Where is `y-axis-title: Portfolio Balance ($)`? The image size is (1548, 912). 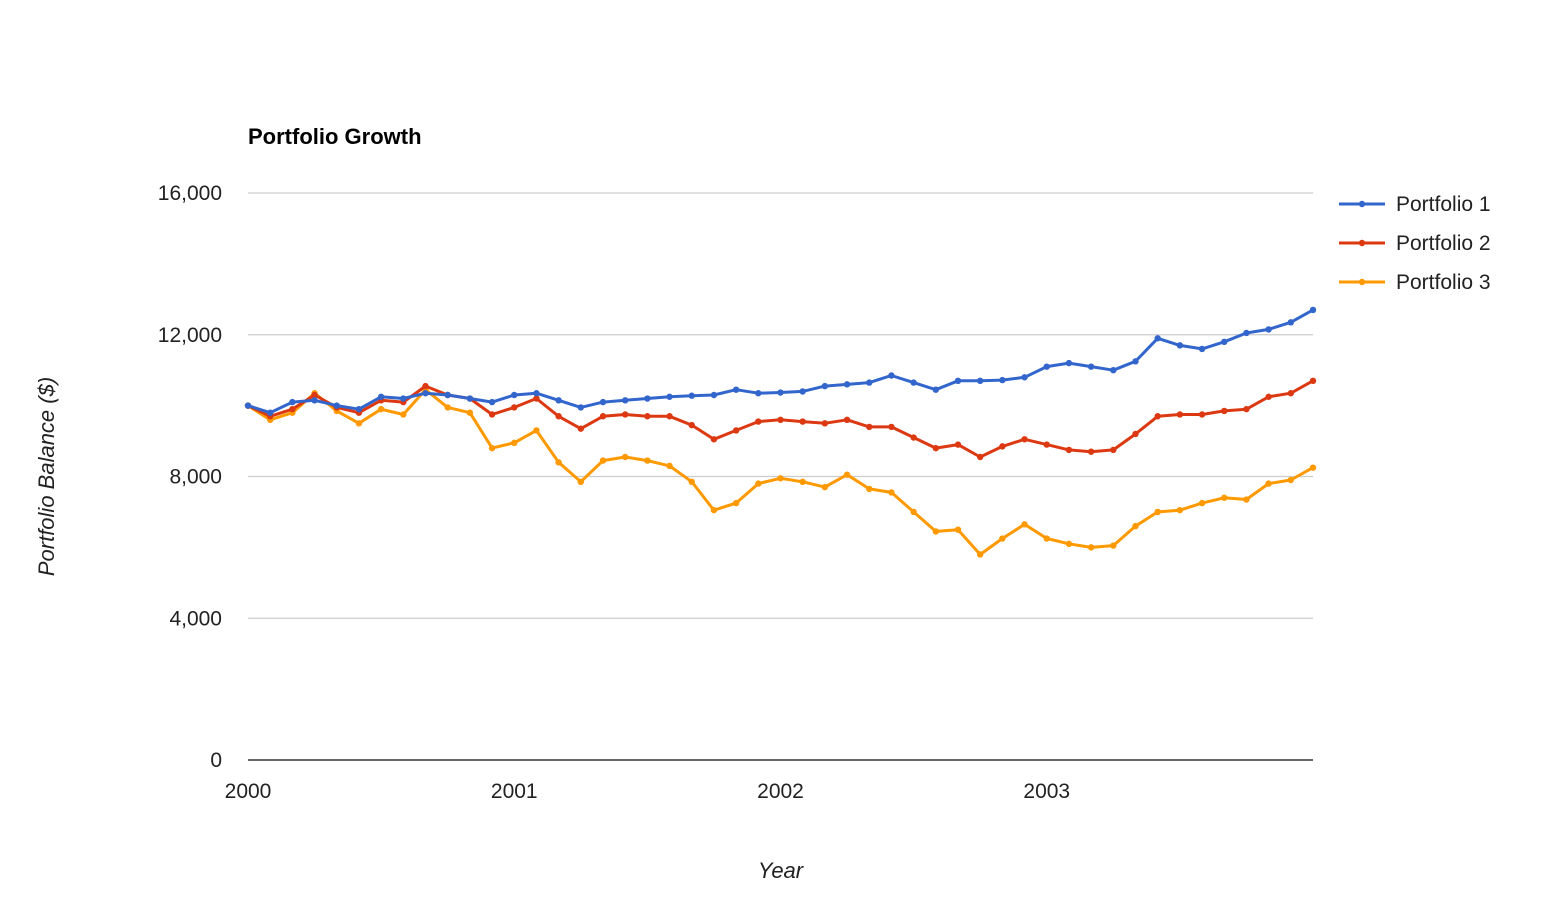 y-axis-title: Portfolio Balance ($) is located at coordinates (46, 476).